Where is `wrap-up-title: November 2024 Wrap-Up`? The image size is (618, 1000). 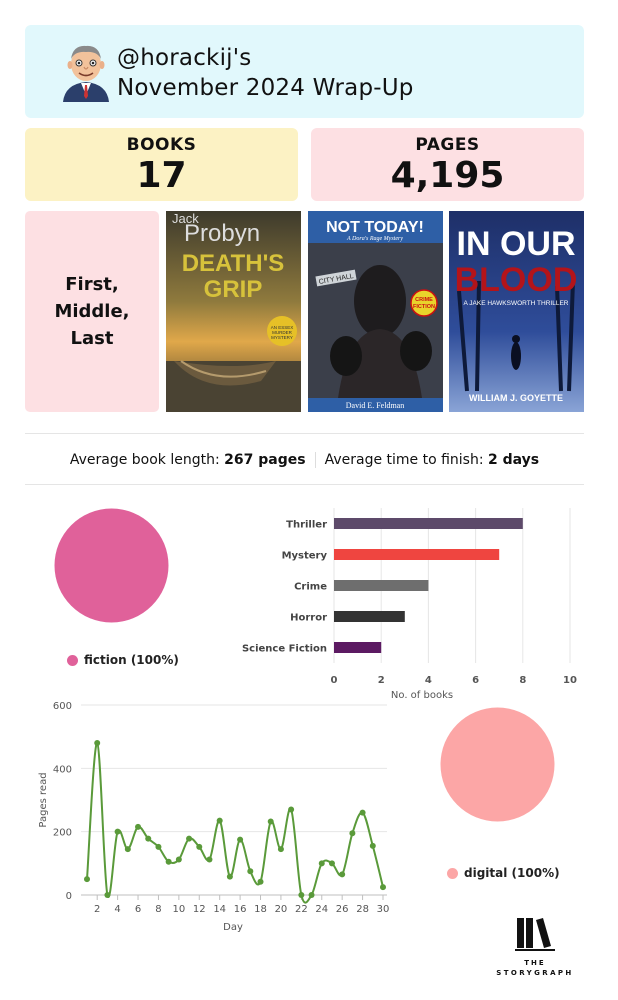
wrap-up-title: November 2024 Wrap-Up is located at coordinates (265, 88).